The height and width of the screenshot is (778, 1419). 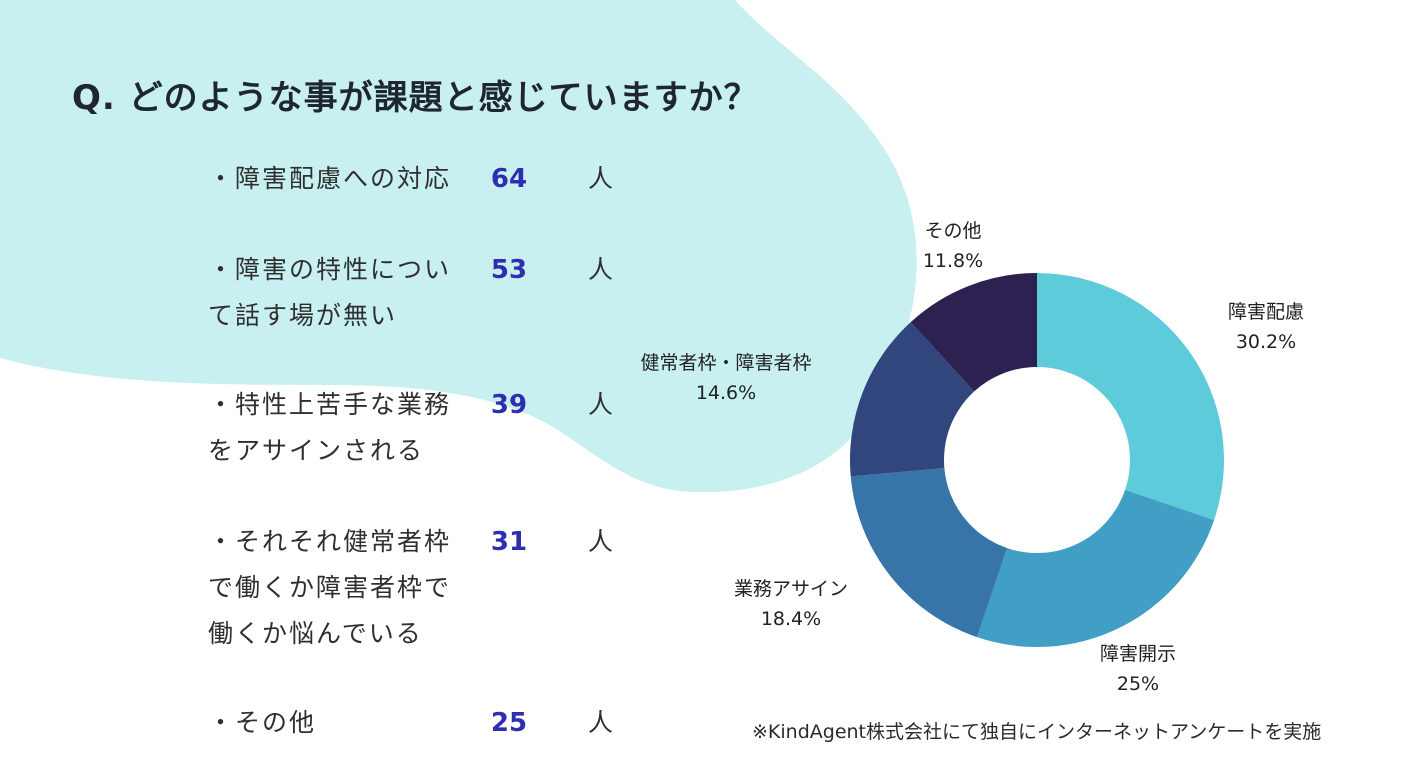 What do you see at coordinates (509, 723) in the screenshot?
I see `item-count: 25` at bounding box center [509, 723].